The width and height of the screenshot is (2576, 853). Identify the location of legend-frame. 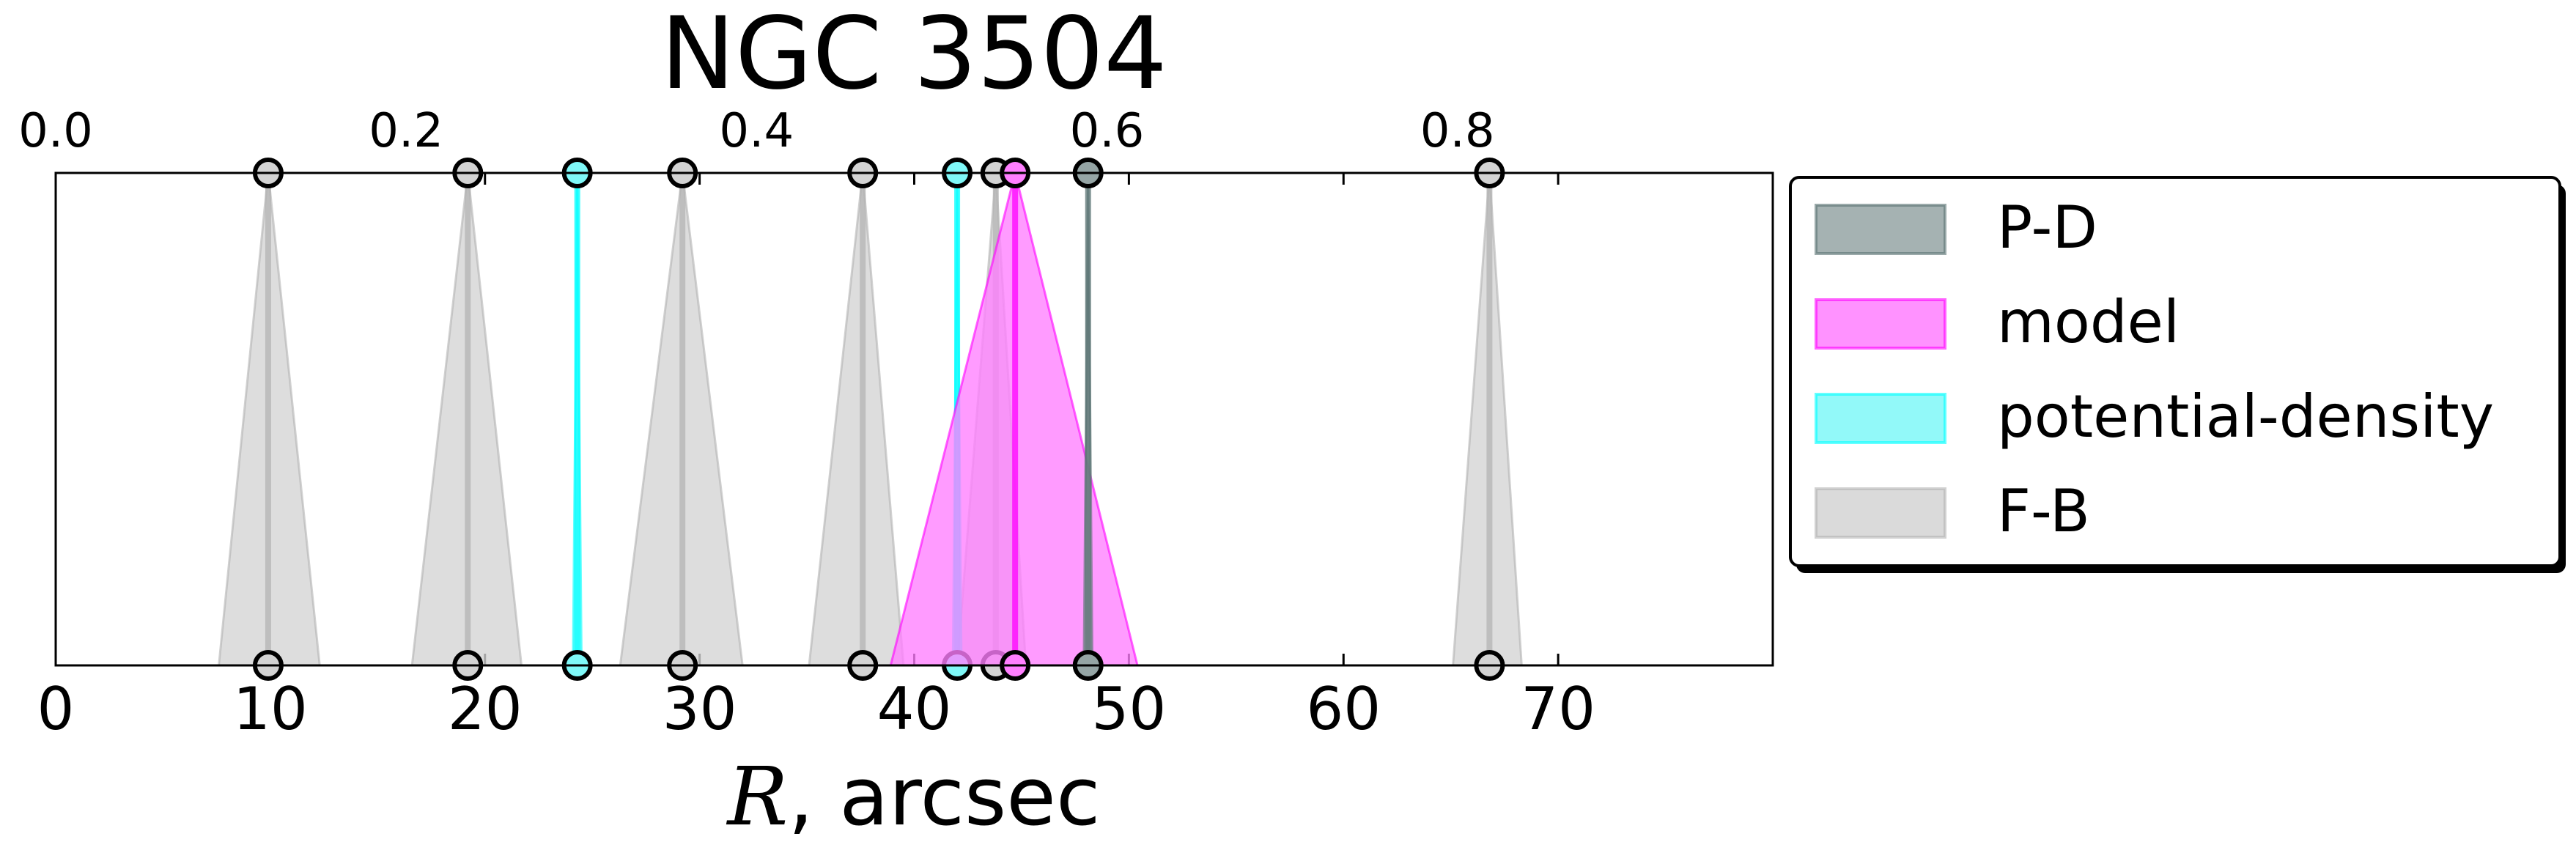
(2175, 371).